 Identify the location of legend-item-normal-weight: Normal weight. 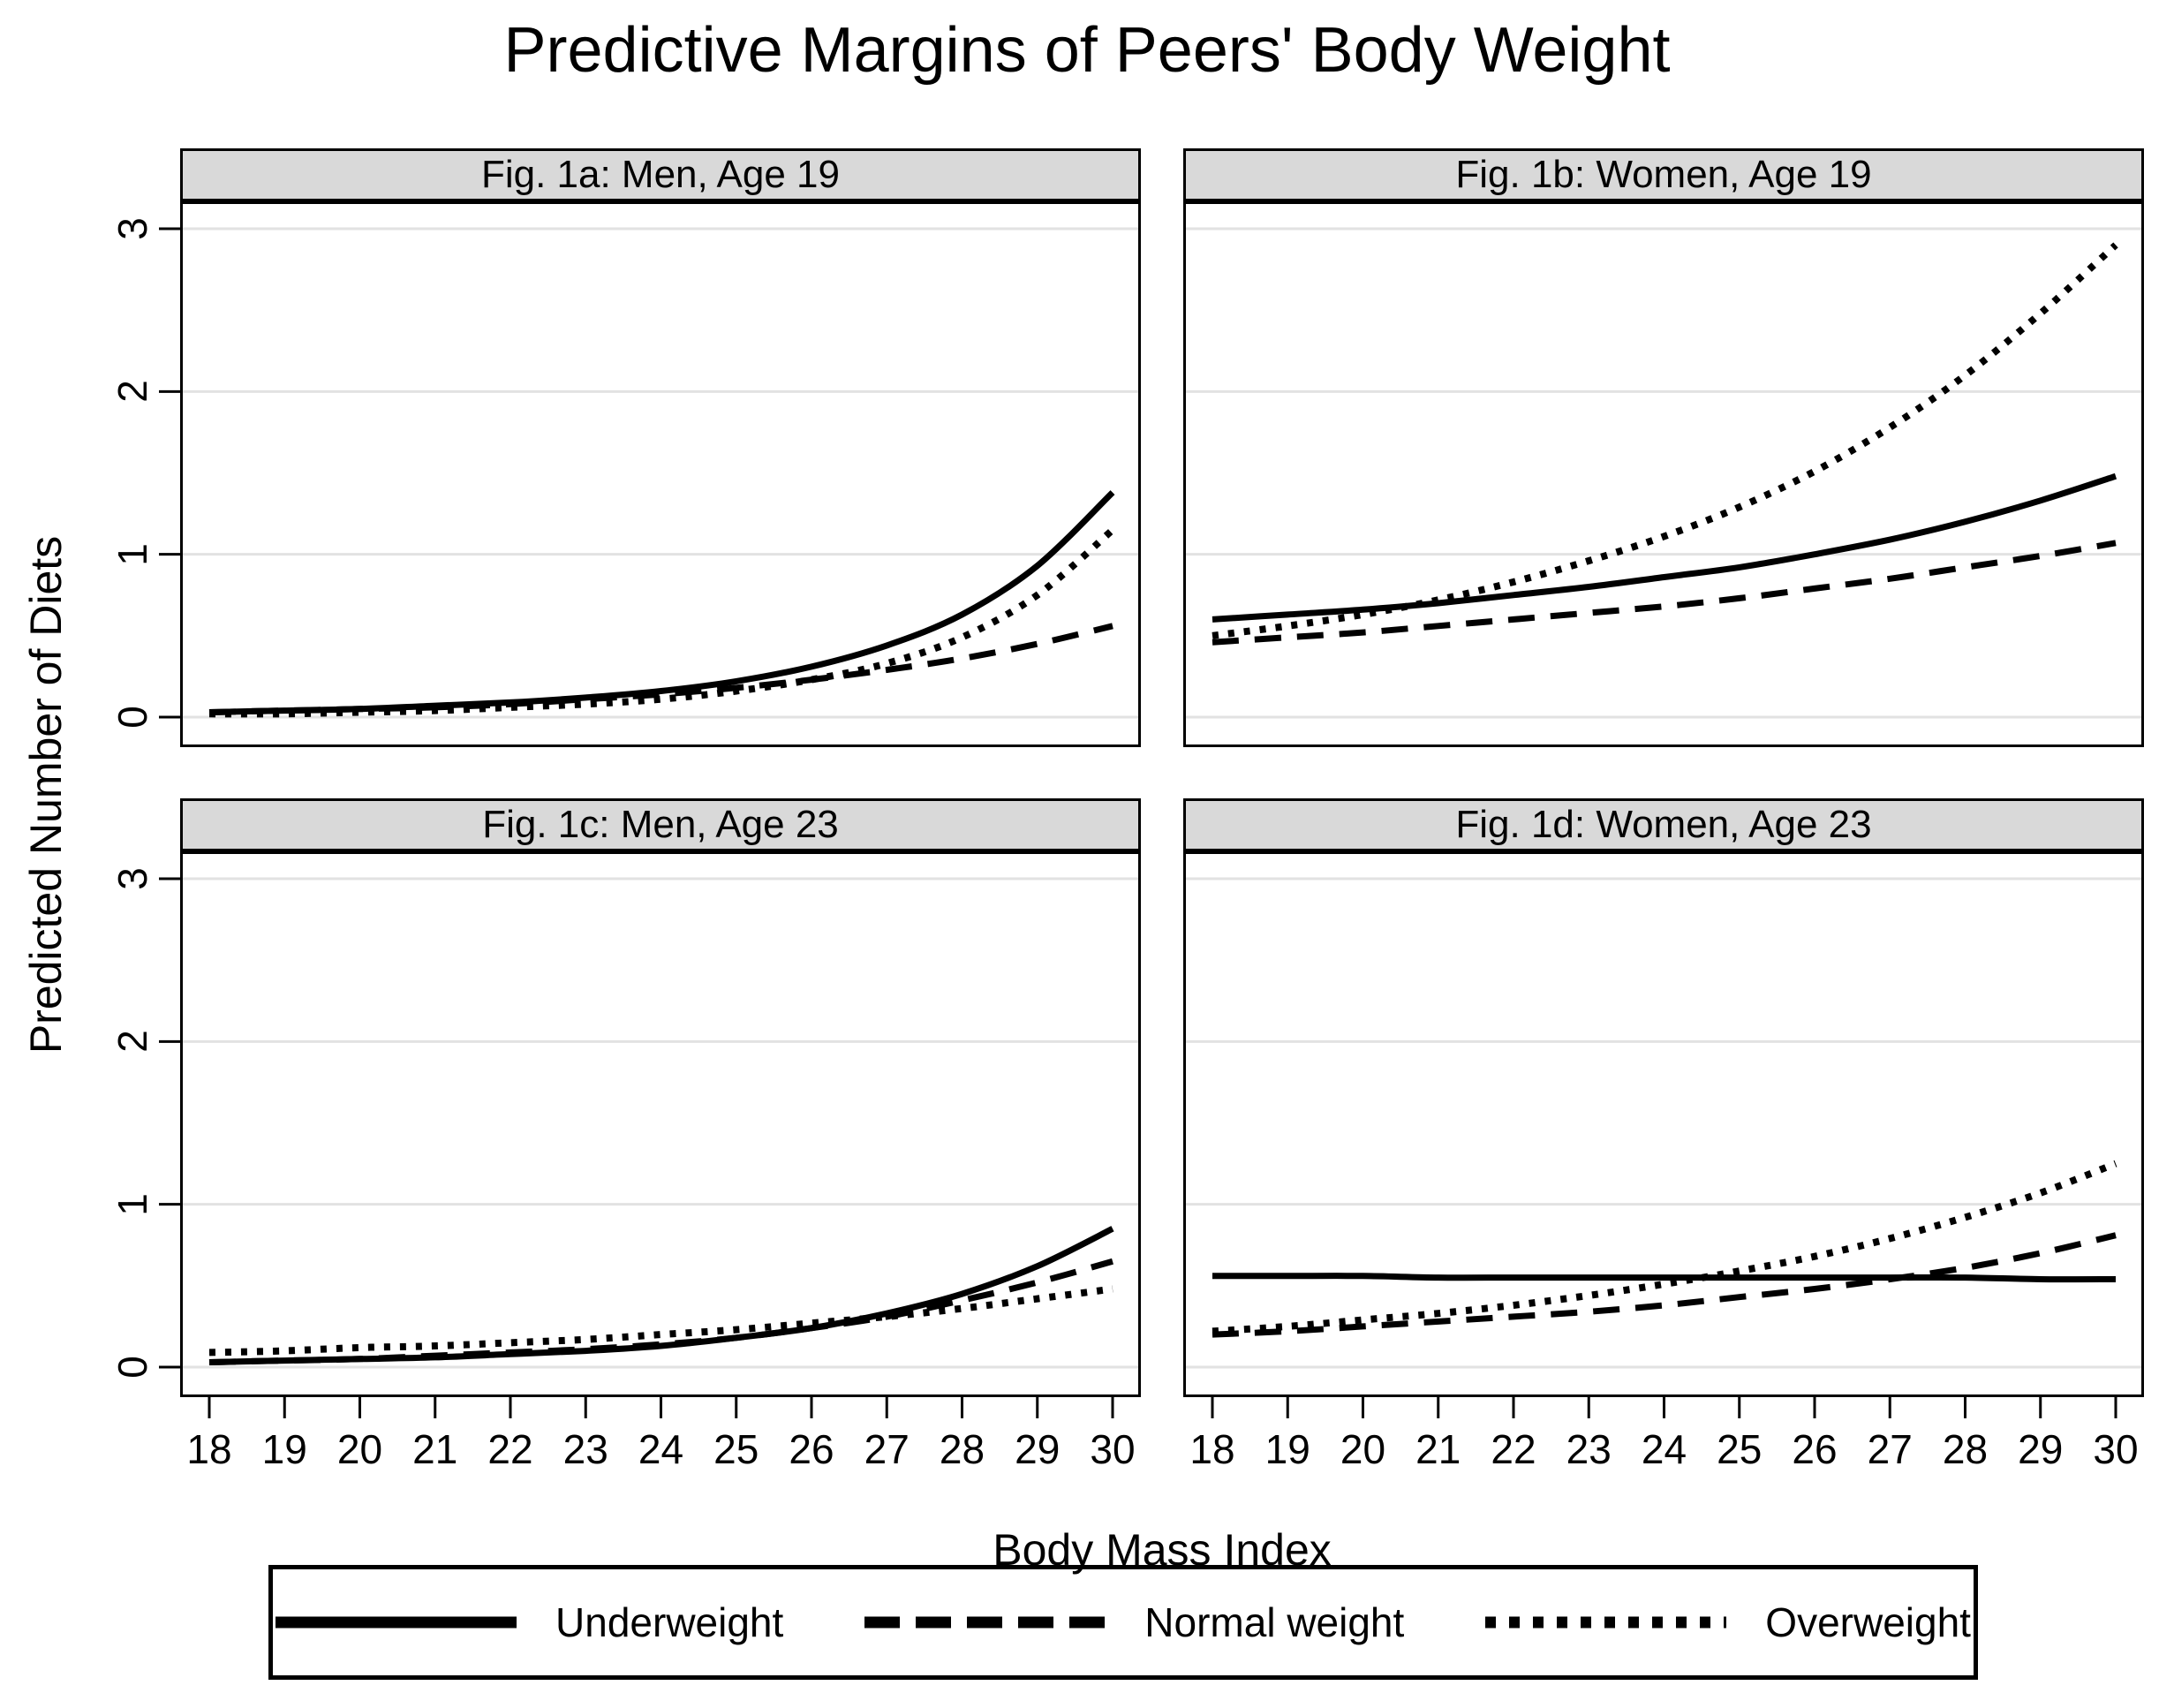
(1134, 1622).